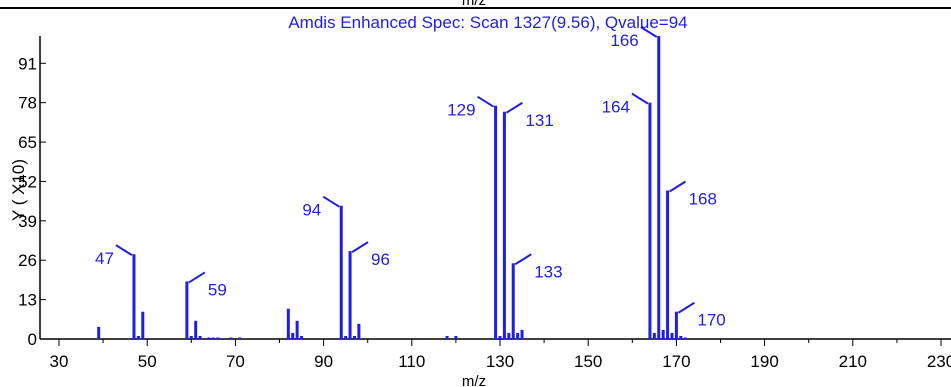 This screenshot has height=387, width=951. Describe the element at coordinates (853, 361) in the screenshot. I see `x-tick-label: 210` at that location.